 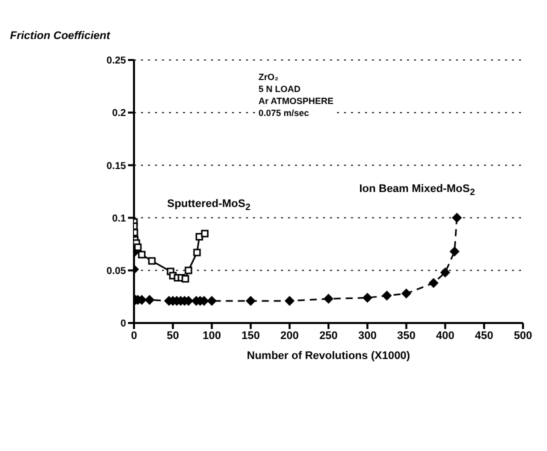 I want to click on y-tick-label: 0.1, so click(x=119, y=218).